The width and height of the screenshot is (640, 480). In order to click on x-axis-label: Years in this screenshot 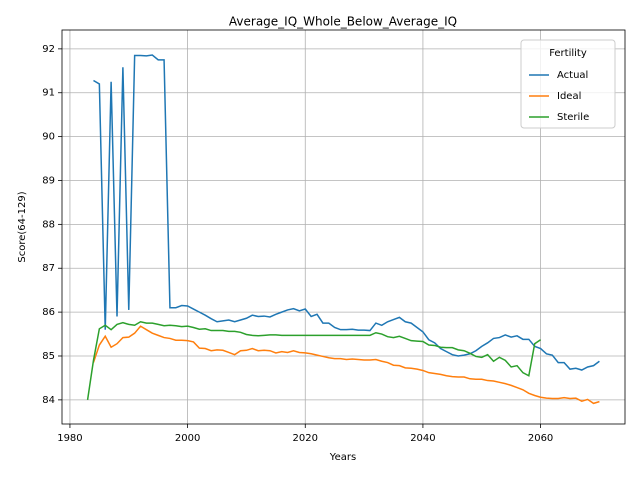, I will do `click(342, 457)`.